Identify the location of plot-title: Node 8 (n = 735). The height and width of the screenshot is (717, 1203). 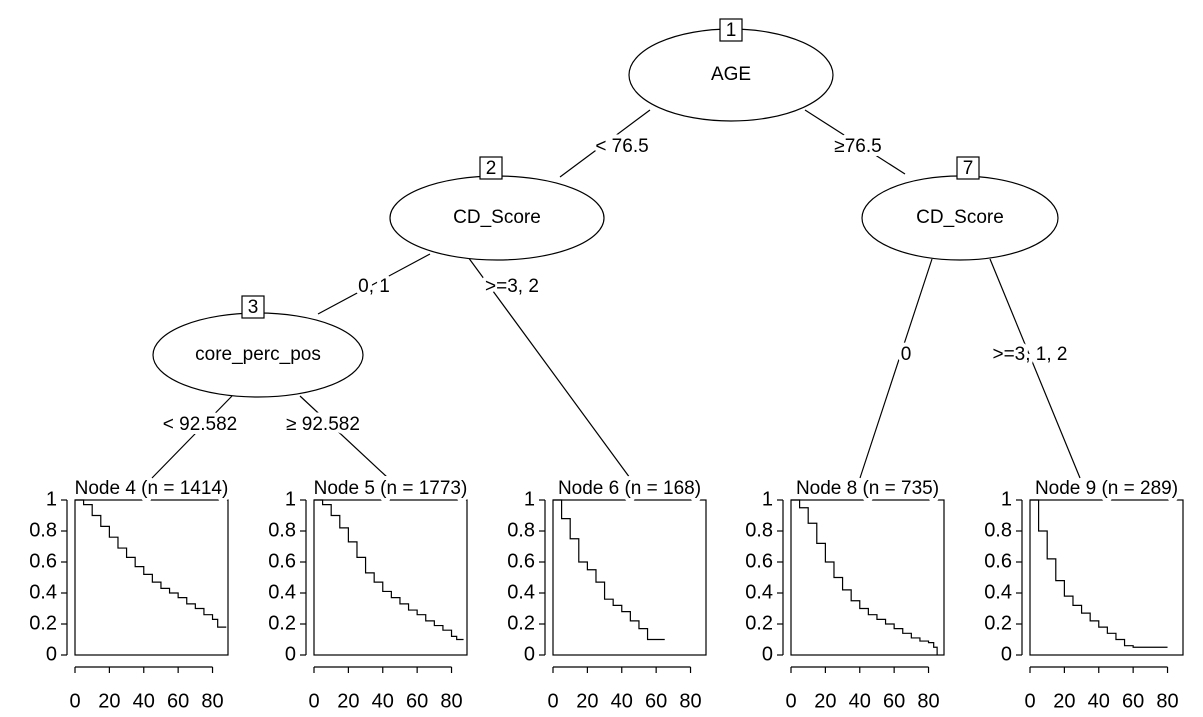
(867, 488).